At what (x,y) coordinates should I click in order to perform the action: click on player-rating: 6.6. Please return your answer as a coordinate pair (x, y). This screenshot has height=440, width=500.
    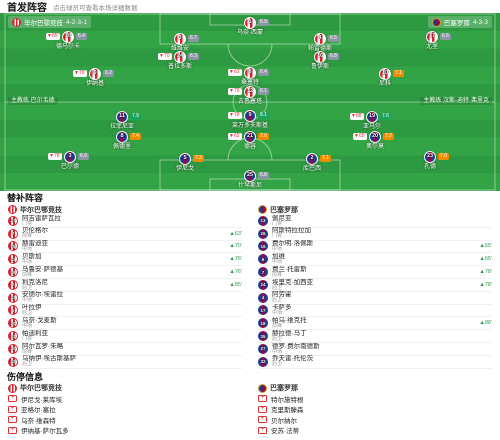
    Looking at the image, I should click on (445, 36).